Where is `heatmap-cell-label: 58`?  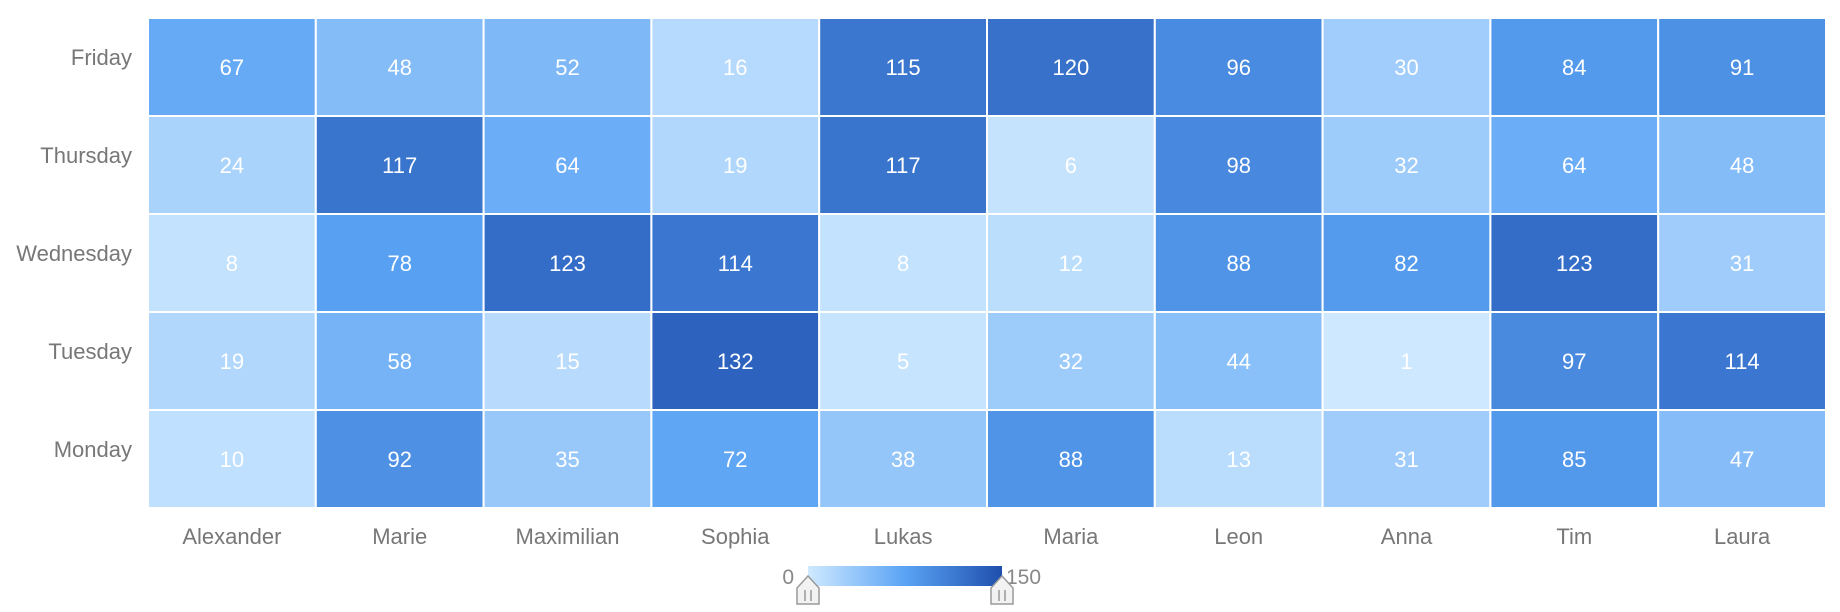
heatmap-cell-label: 58 is located at coordinates (399, 361).